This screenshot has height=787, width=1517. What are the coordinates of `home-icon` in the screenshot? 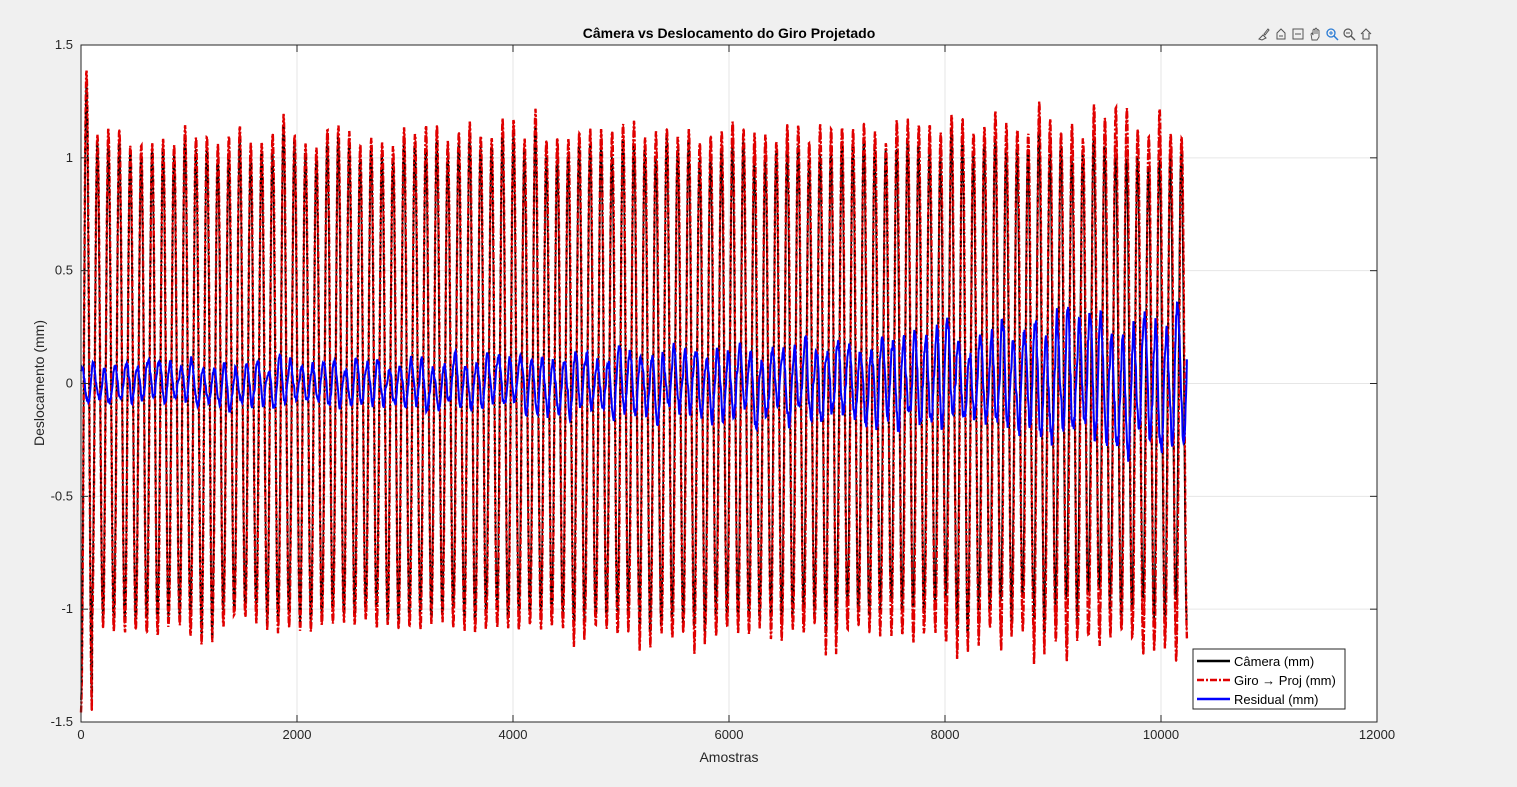 It's located at (1366, 34).